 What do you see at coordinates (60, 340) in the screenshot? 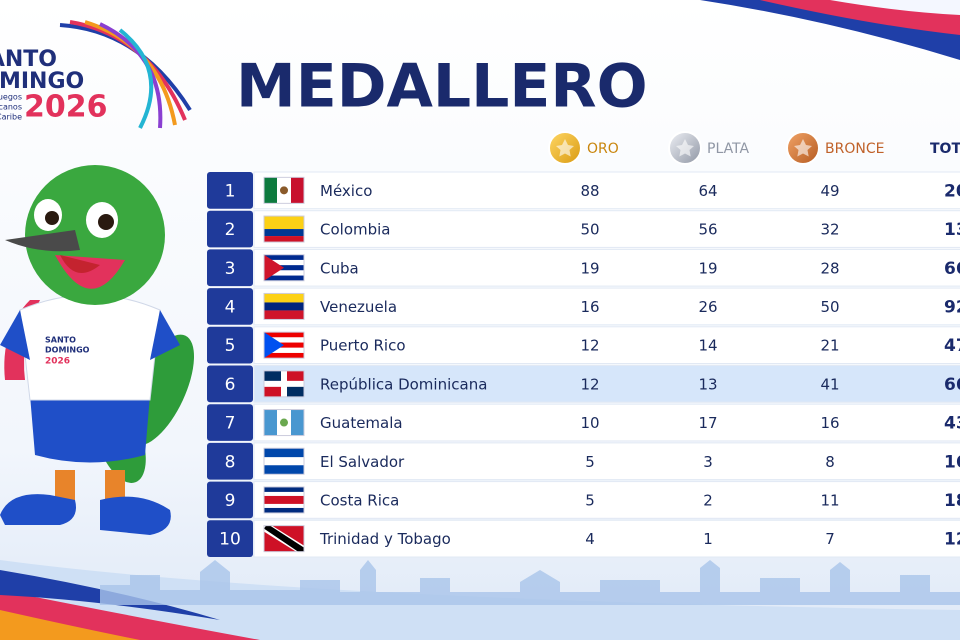
I see `mascot-shirt-text: SANTO` at bounding box center [60, 340].